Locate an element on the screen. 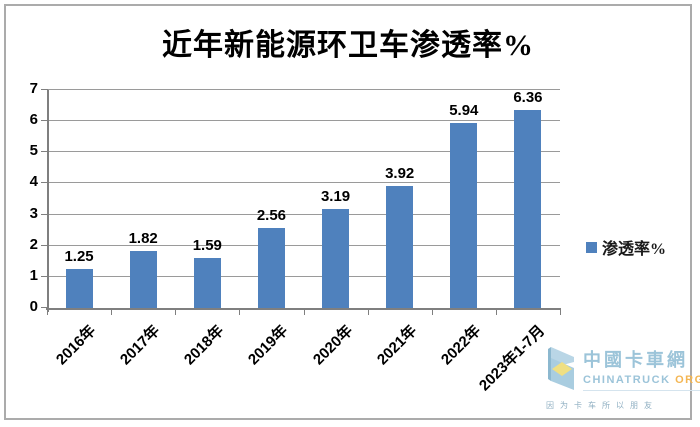 Image resolution: width=700 pixels, height=427 pixels. bar-value-label: 3.92 is located at coordinates (400, 173).